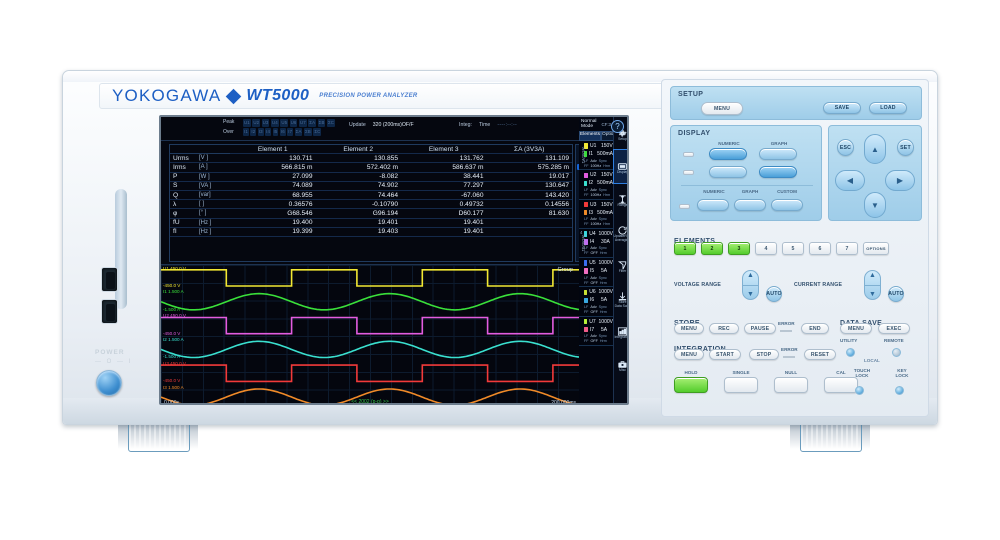 The width and height of the screenshot is (1000, 540). What do you see at coordinates (842, 108) in the screenshot?
I see `setup-save-button: SAVE` at bounding box center [842, 108].